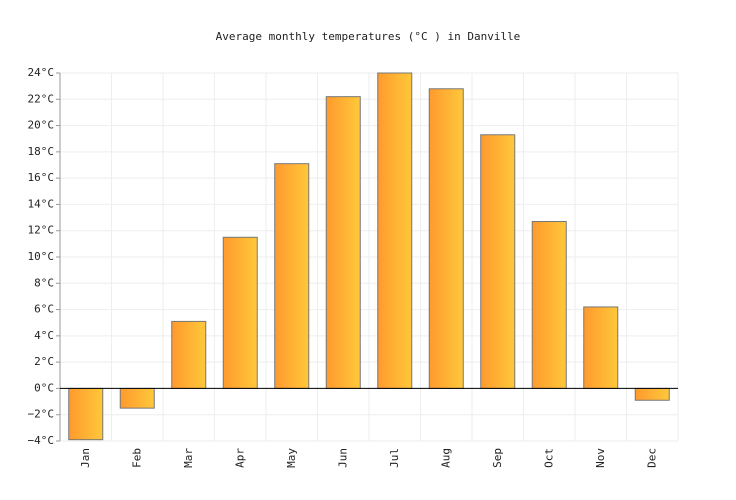 This screenshot has height=500, width=736. Describe the element at coordinates (600, 458) in the screenshot. I see `x-tick-label: Nov` at that location.